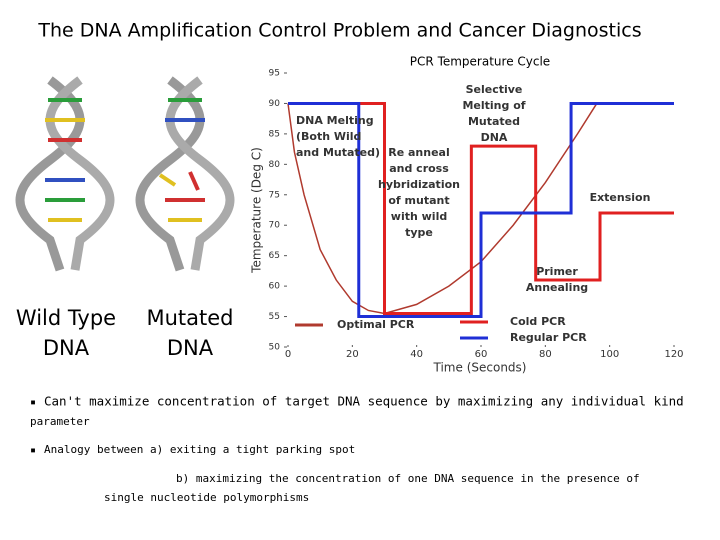 This screenshot has height=540, width=720. What do you see at coordinates (673, 354) in the screenshot?
I see `x-tick-label: 120` at bounding box center [673, 354].